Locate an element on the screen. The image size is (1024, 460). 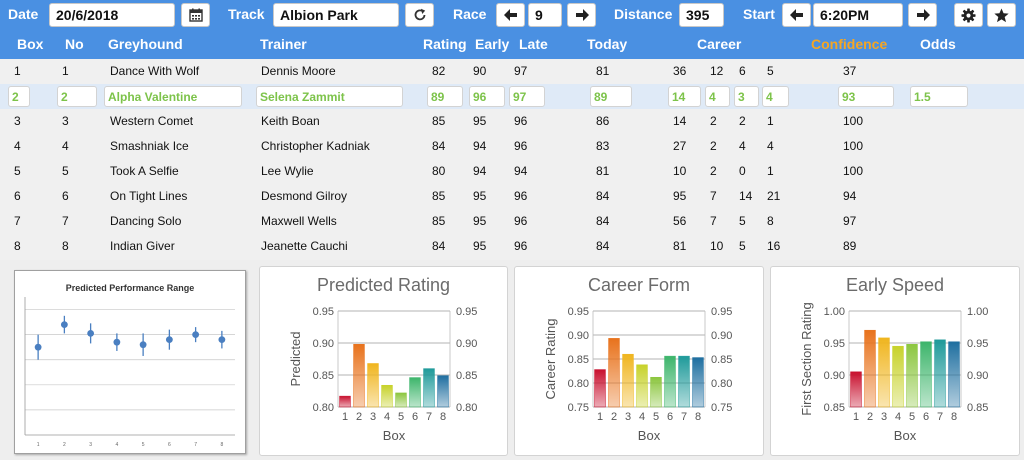
cell-greyhound: Alpha Valentine is located at coordinates (173, 96).